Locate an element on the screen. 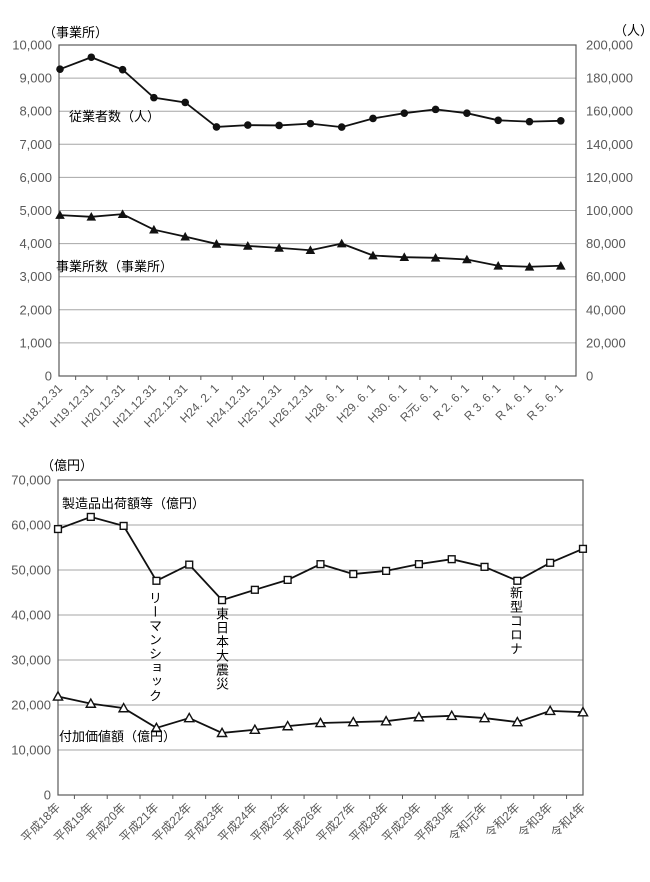  x-axis-tick-label: 令和4年 is located at coordinates (567, 820).